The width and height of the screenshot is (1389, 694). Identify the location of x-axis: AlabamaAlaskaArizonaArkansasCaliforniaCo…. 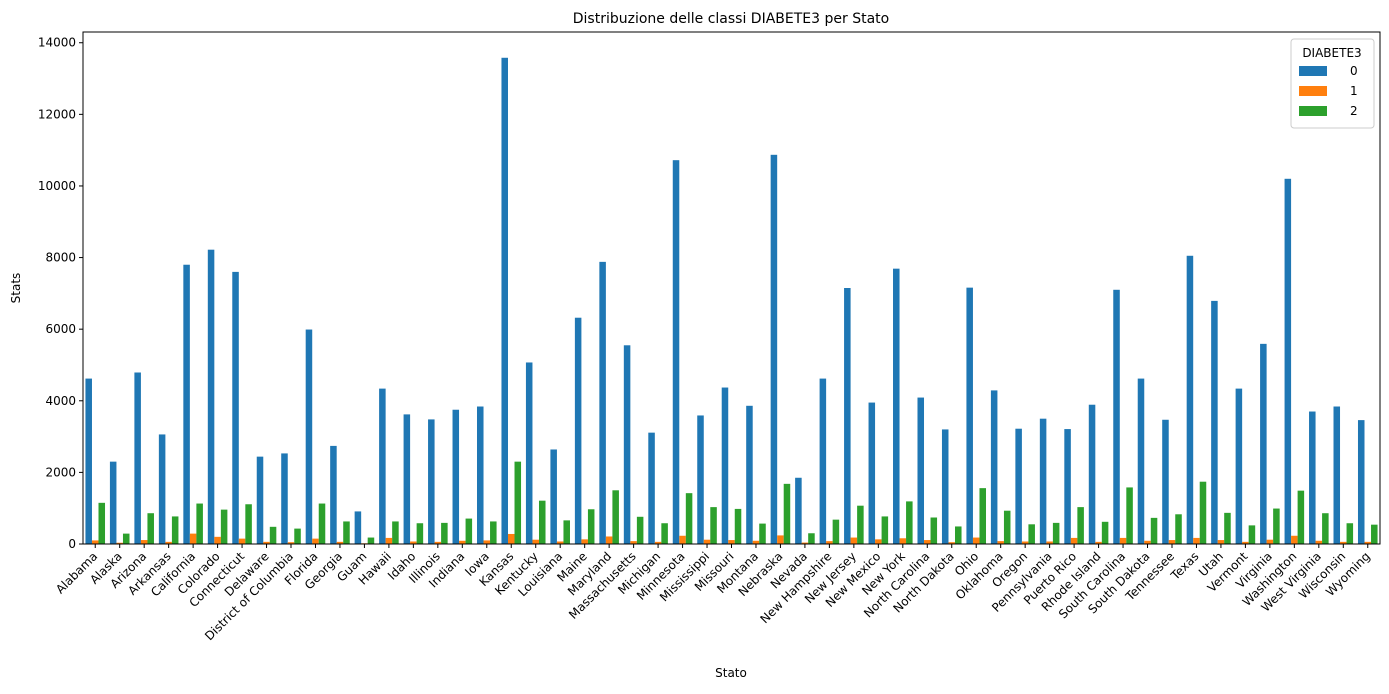
(713, 593).